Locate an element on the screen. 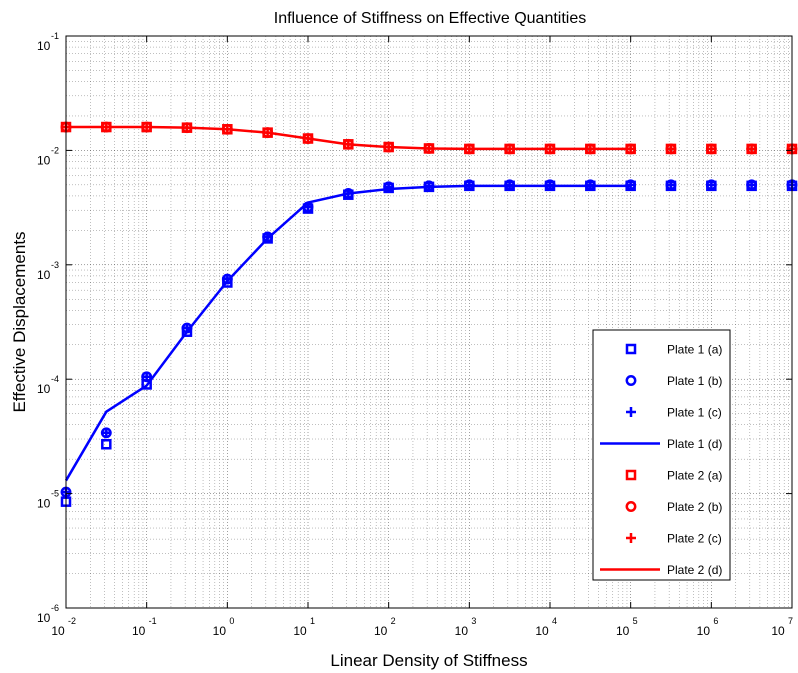 This screenshot has height=673, width=798. legend-box is located at coordinates (661, 455).